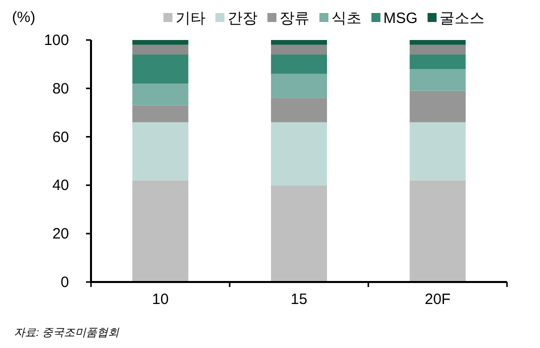 The height and width of the screenshot is (348, 540). What do you see at coordinates (64, 282) in the screenshot?
I see `y-tick-label: 0` at bounding box center [64, 282].